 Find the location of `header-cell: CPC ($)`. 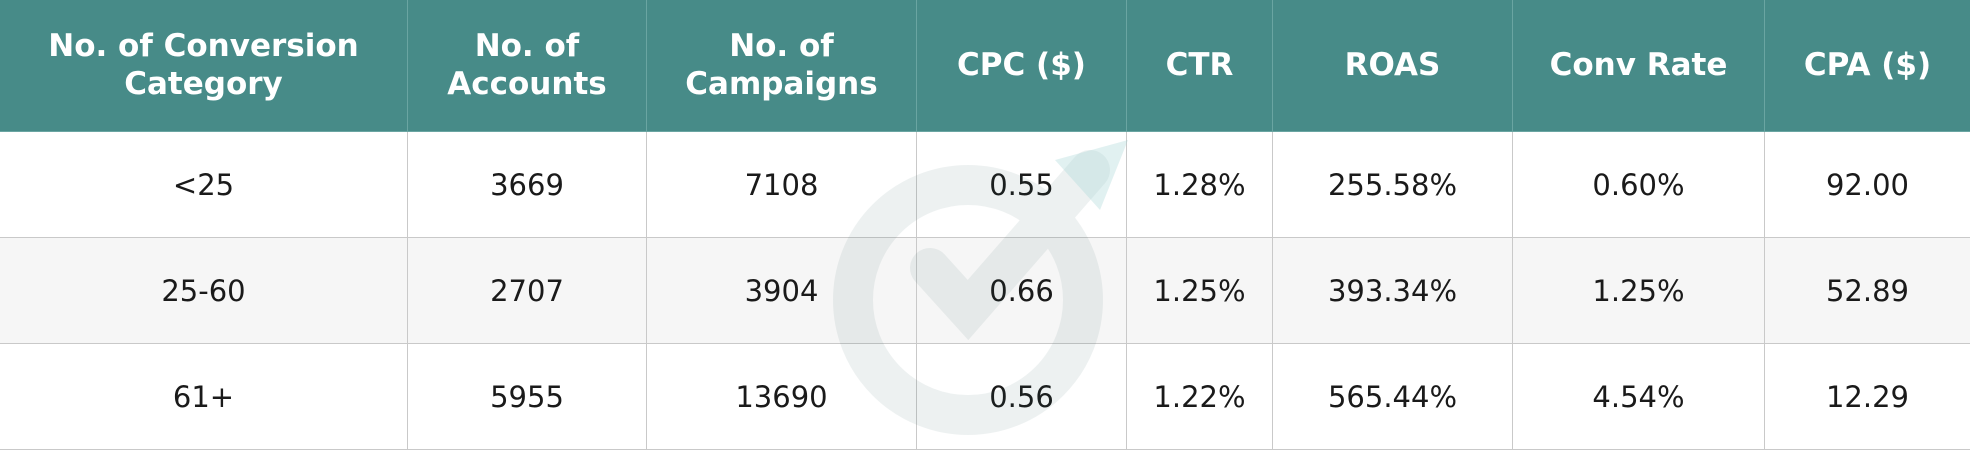

header-cell: CPC ($) is located at coordinates (1022, 66).